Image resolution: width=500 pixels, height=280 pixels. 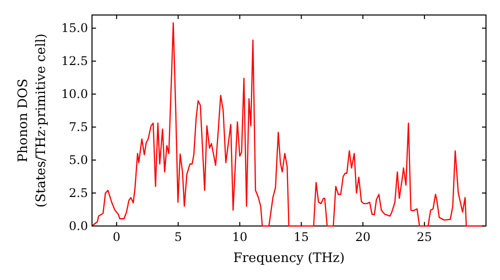 I want to click on y-tick-label: 7.5, so click(x=78, y=127).